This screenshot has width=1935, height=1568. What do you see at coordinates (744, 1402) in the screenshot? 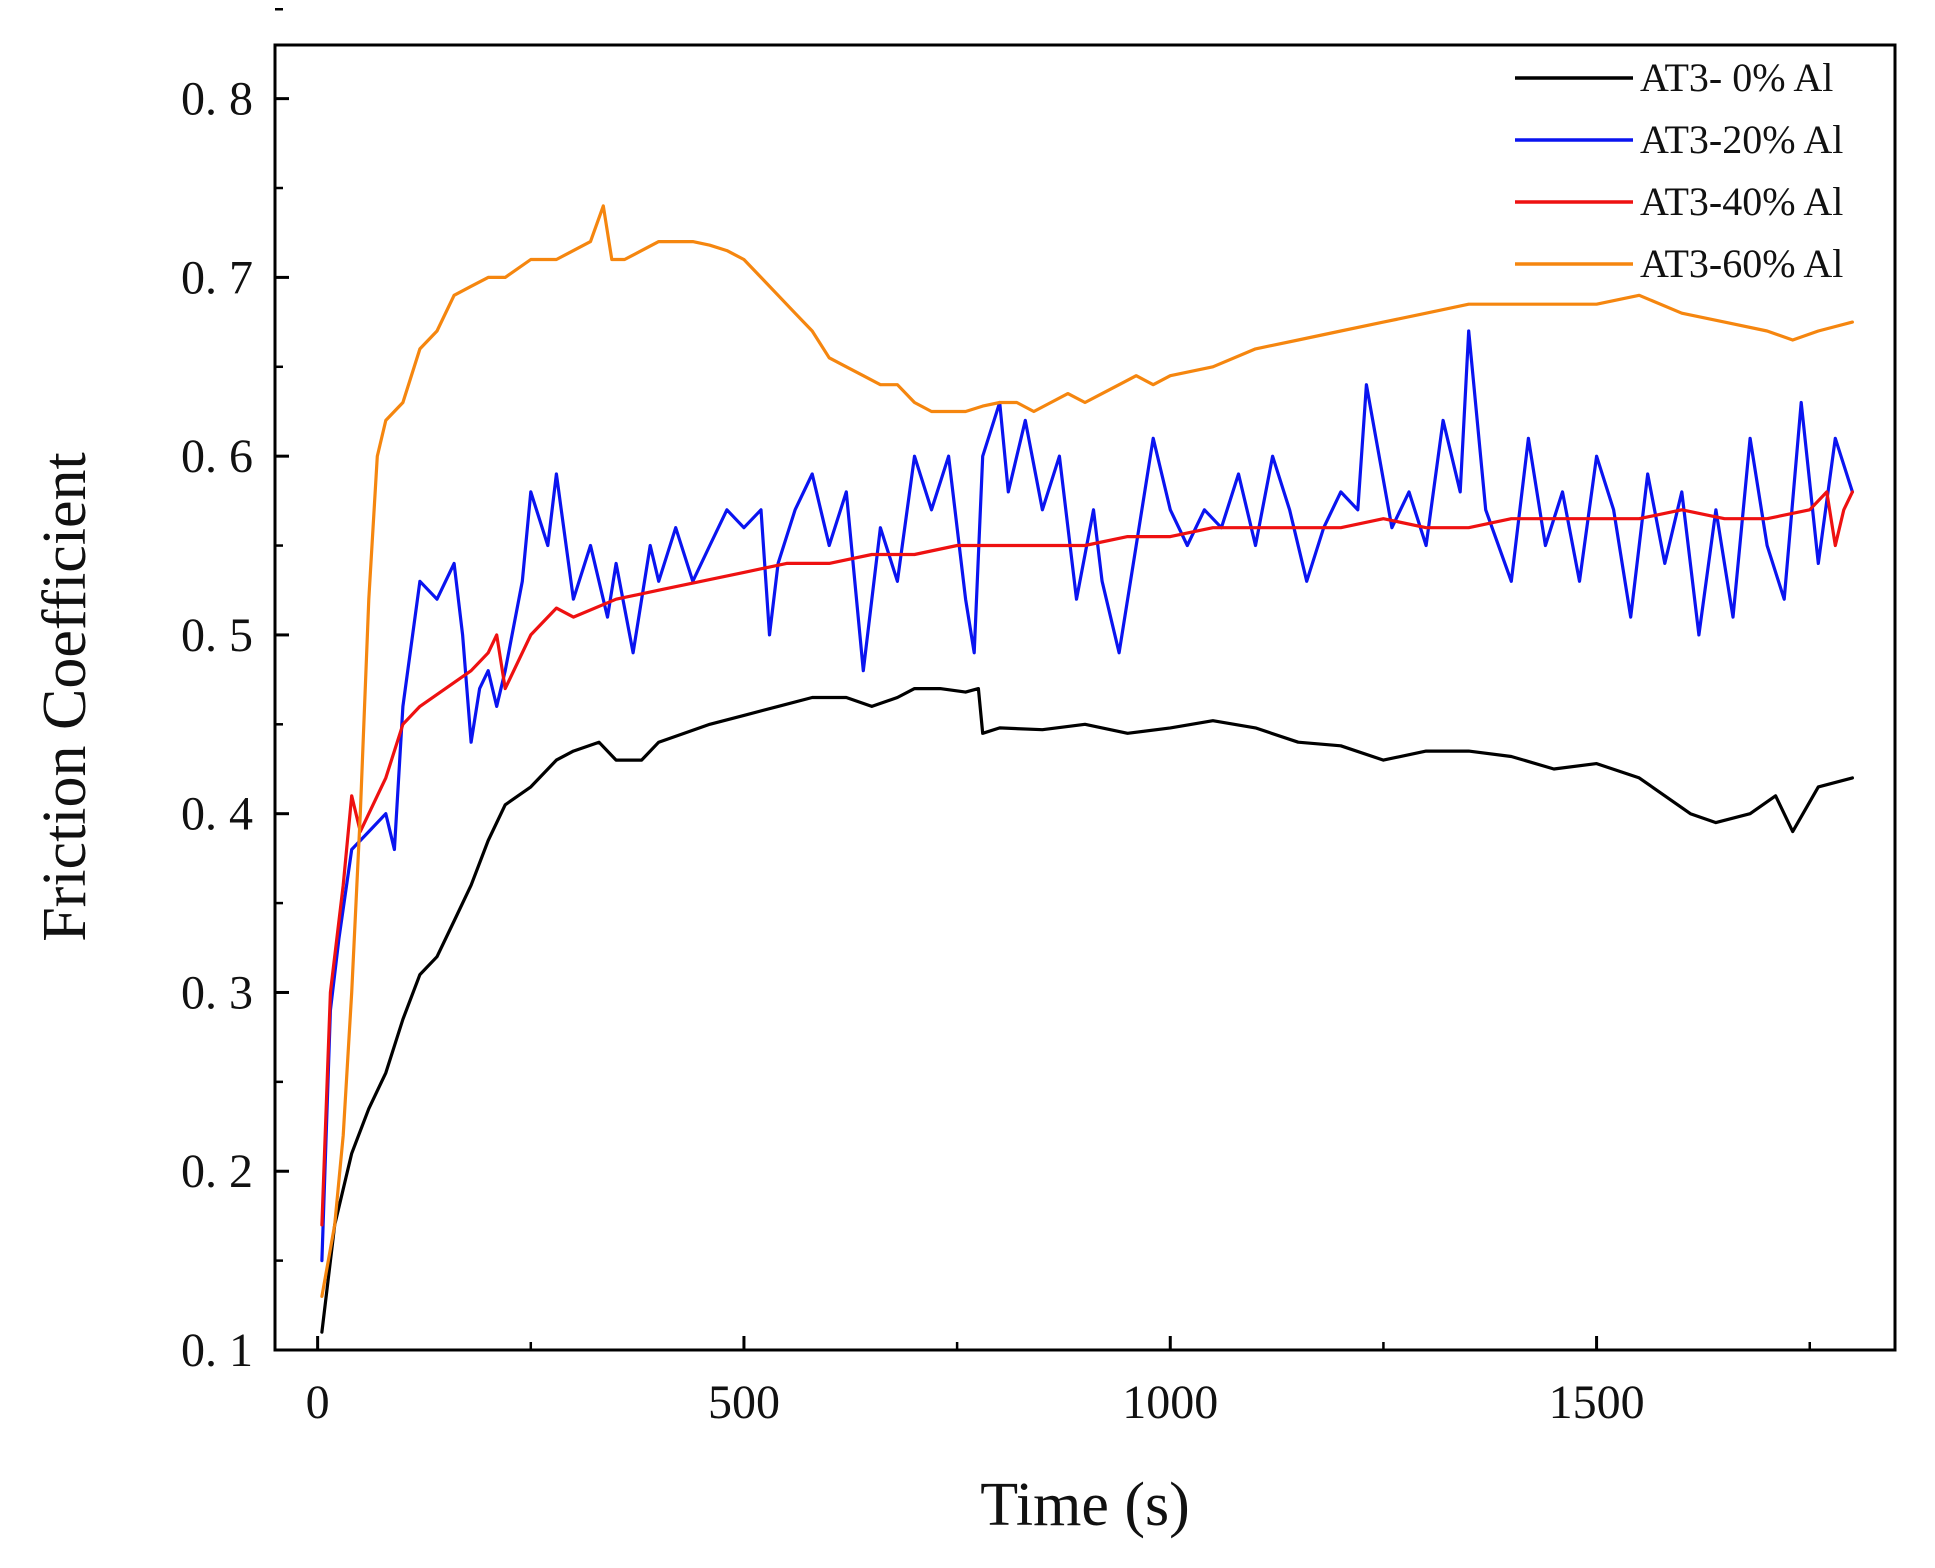
I see `x-tick-label: 500` at bounding box center [744, 1402].